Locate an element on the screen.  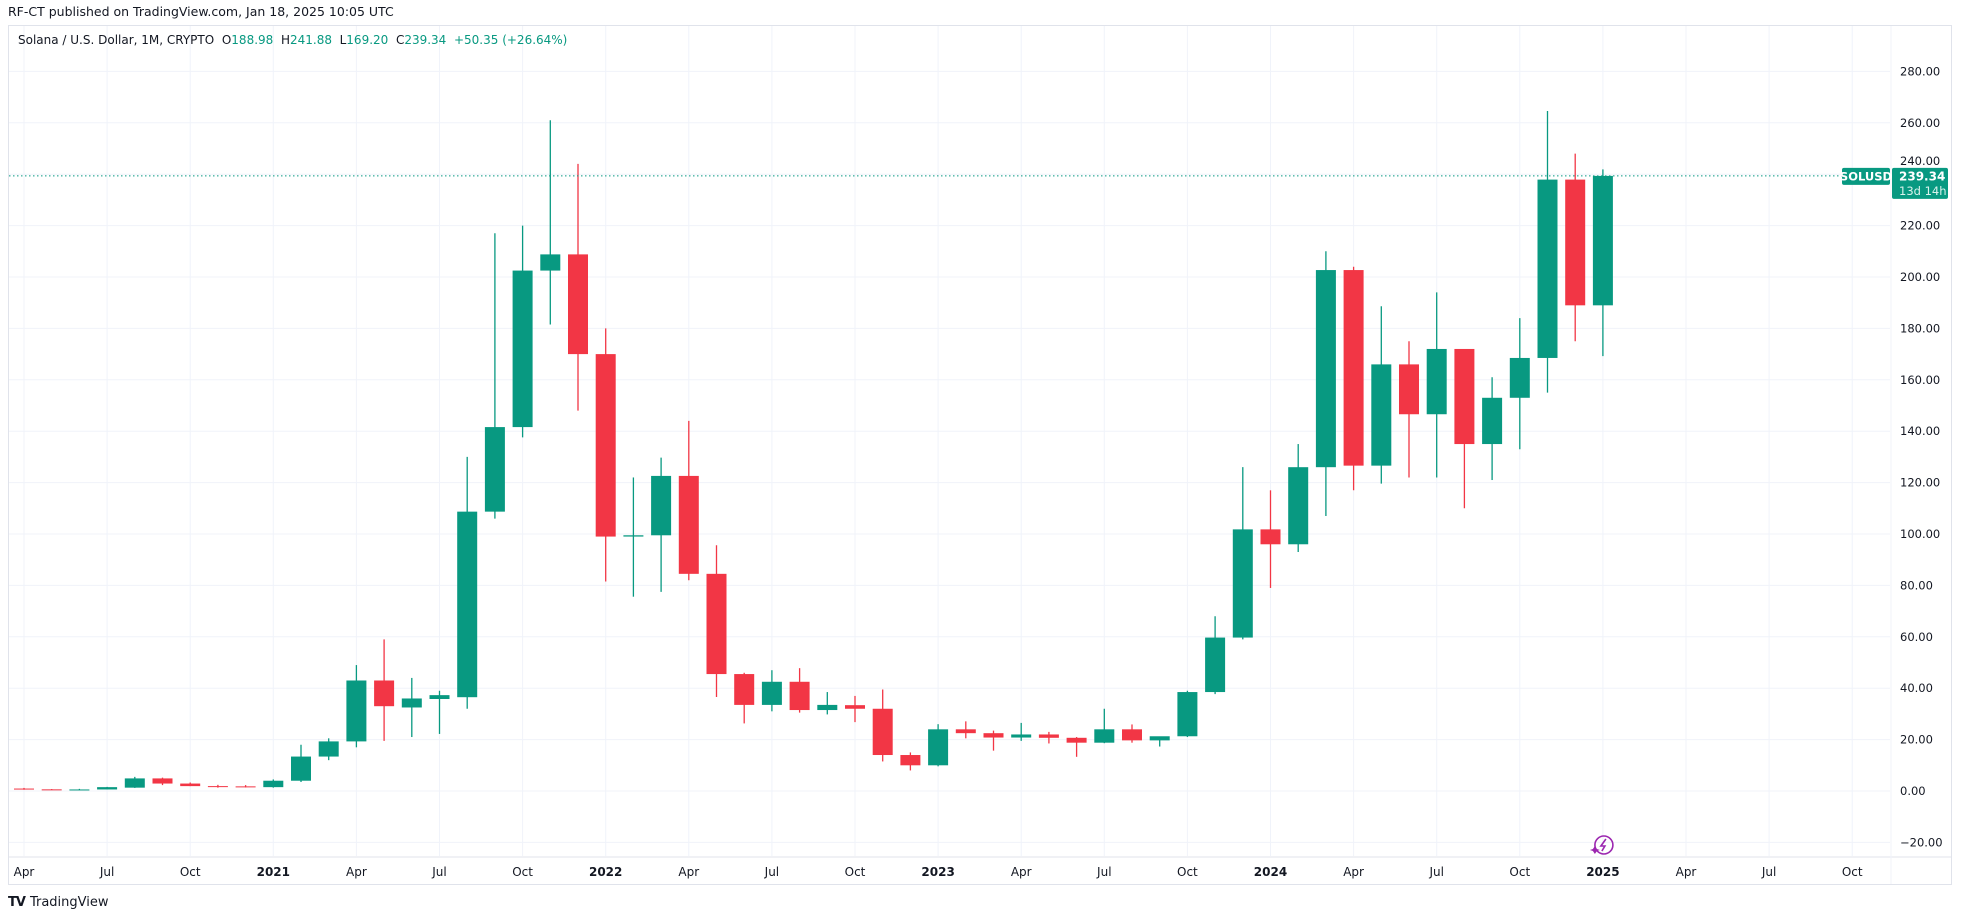
x-tick-label: 2023 is located at coordinates (937, 872).